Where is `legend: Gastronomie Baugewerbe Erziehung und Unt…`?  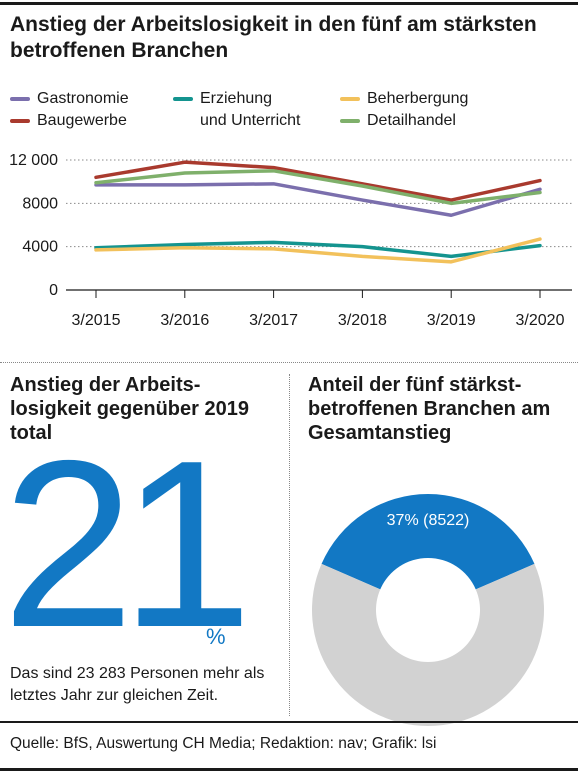
legend: Gastronomie Baugewerbe Erziehung und Unt… is located at coordinates (292, 110).